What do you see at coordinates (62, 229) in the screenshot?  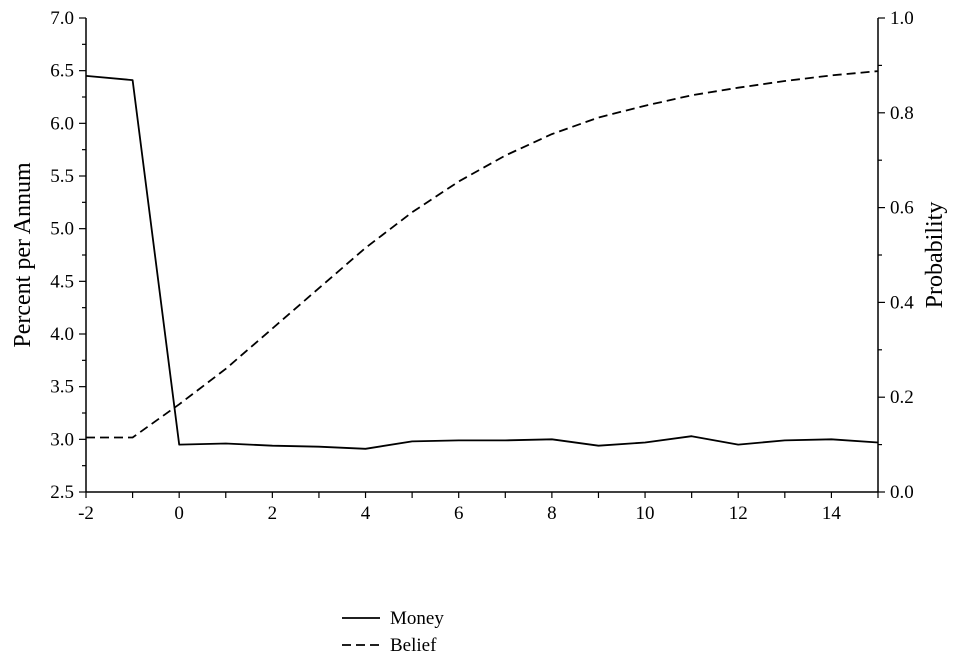 I see `y-left-tick-label: 5.0` at bounding box center [62, 229].